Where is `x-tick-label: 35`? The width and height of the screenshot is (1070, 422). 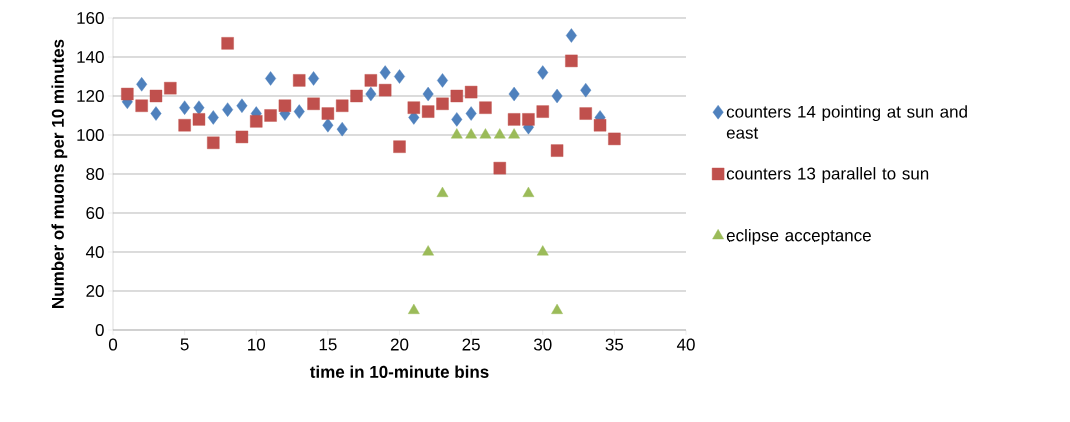 x-tick-label: 35 is located at coordinates (614, 344).